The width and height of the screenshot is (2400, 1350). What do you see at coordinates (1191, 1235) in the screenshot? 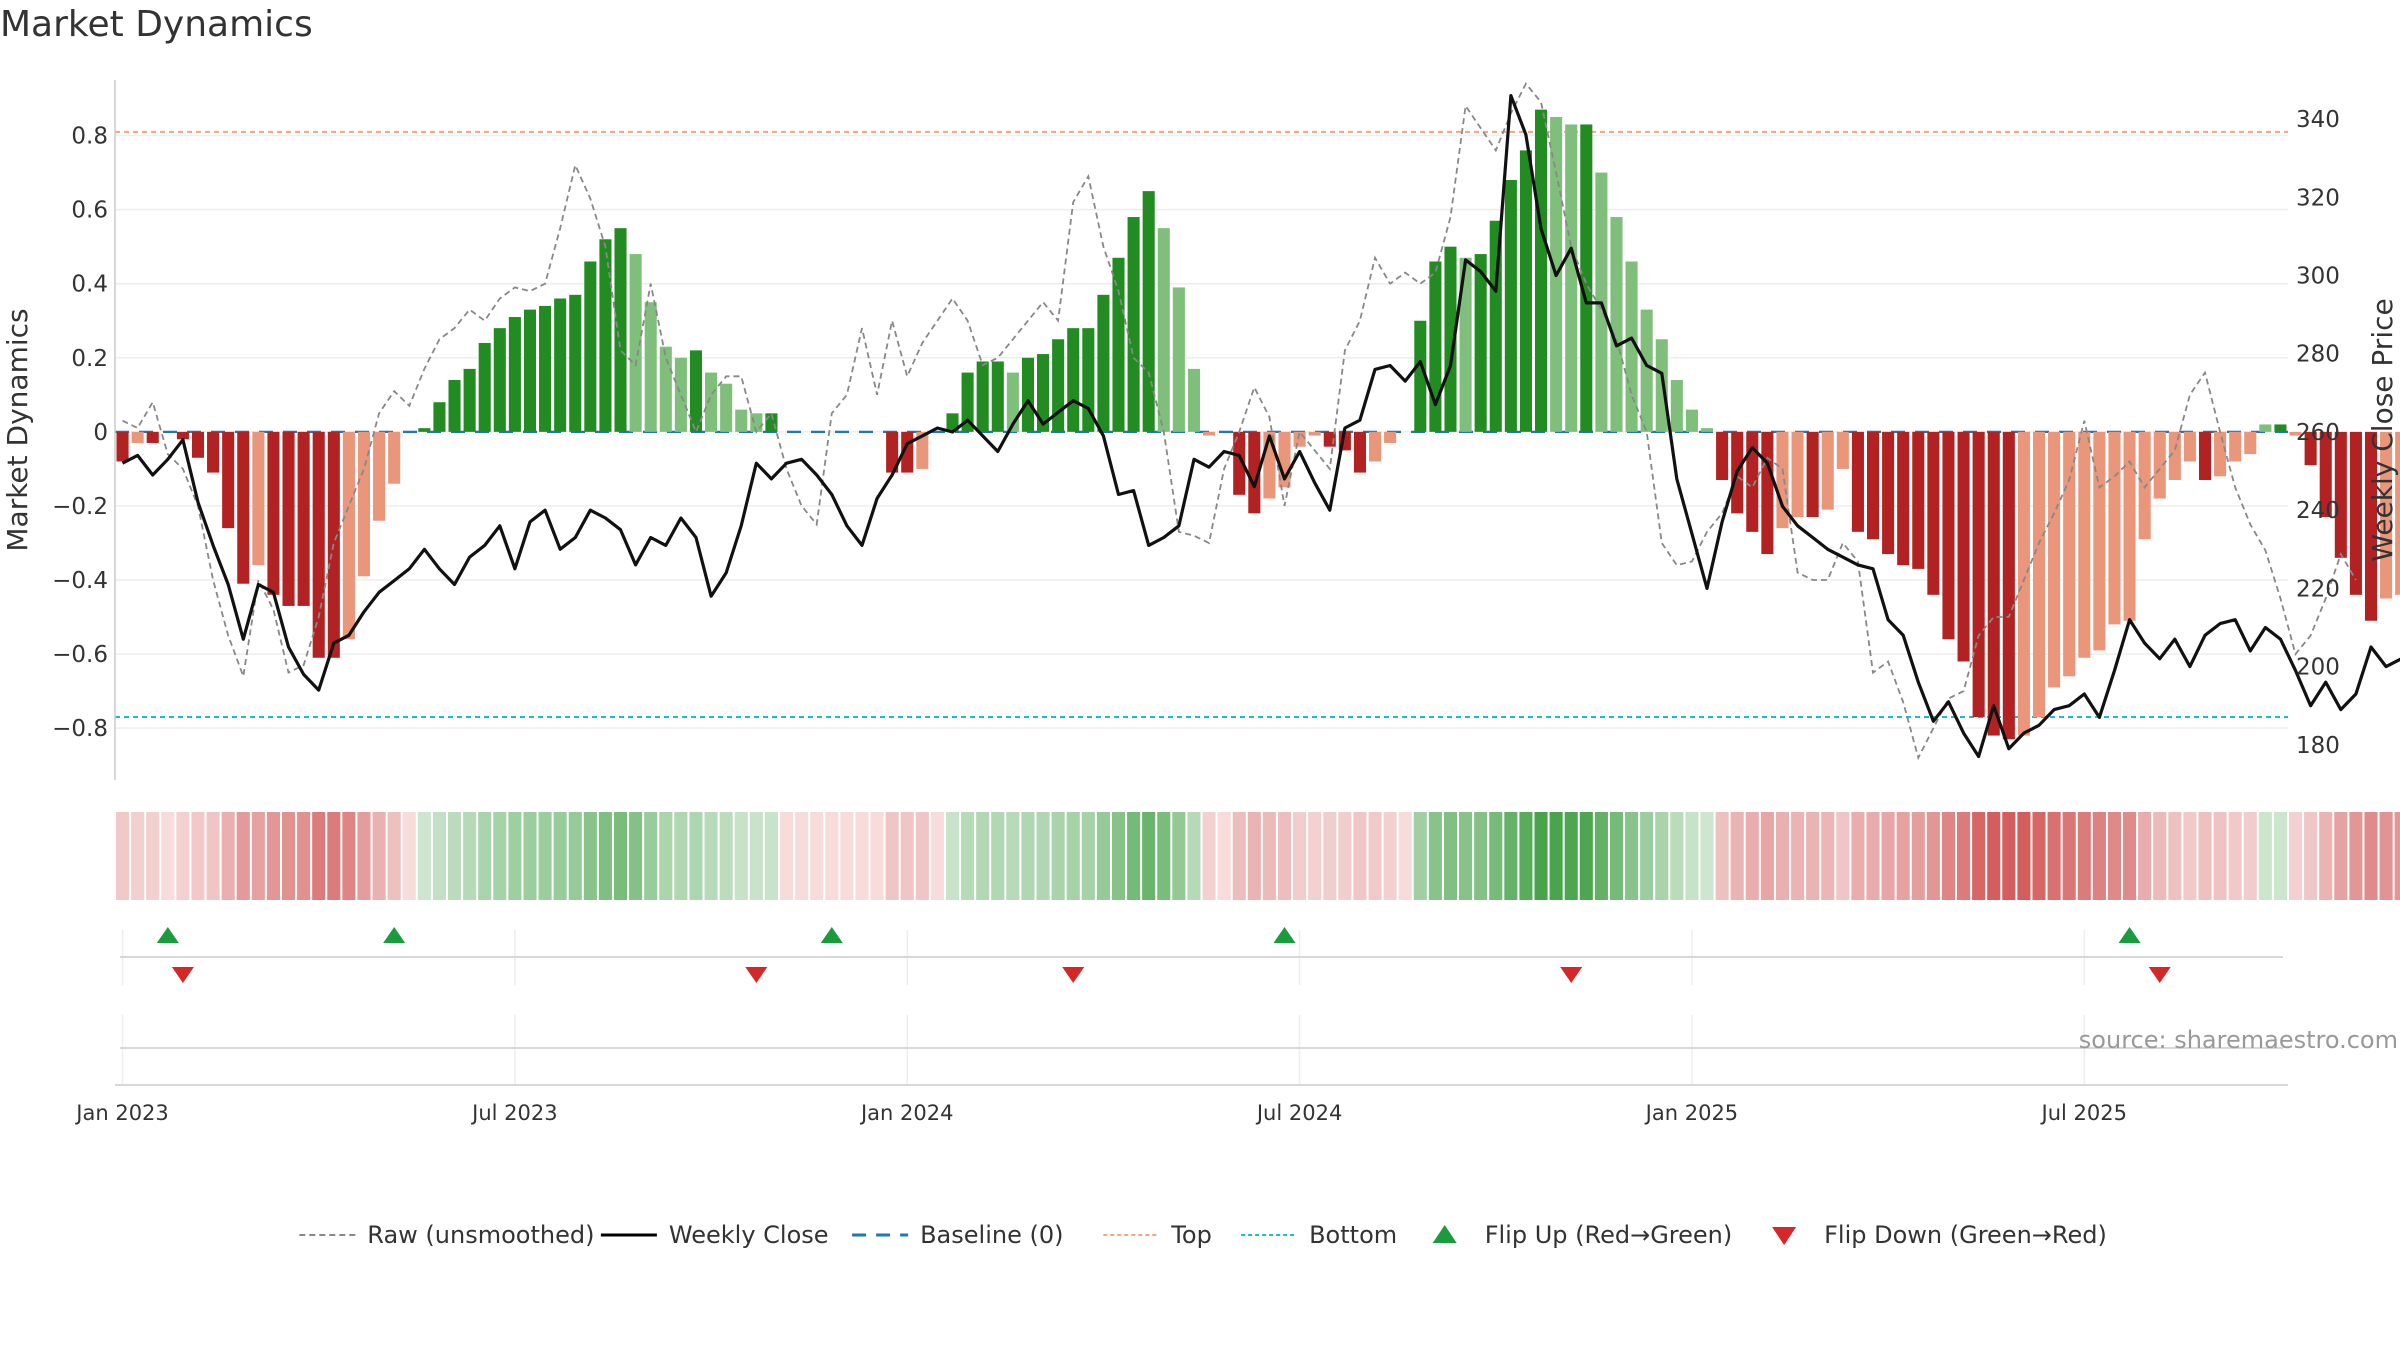
I see `legend-label: Top` at bounding box center [1191, 1235].